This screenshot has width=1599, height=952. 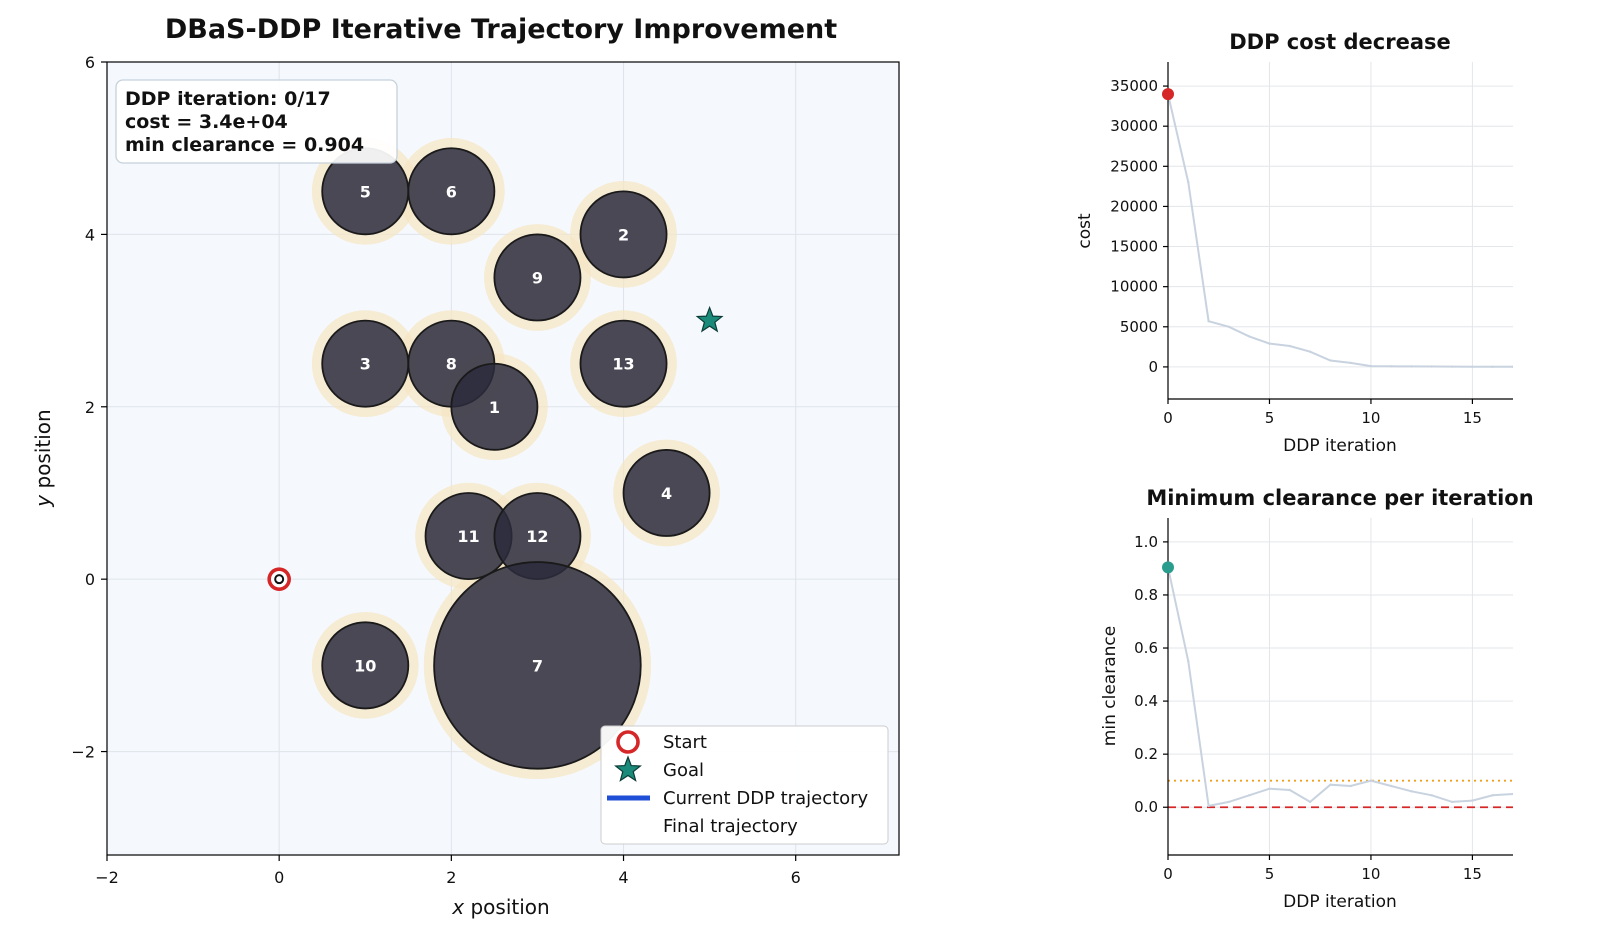 I want to click on history-line, so click(x=1340, y=230).